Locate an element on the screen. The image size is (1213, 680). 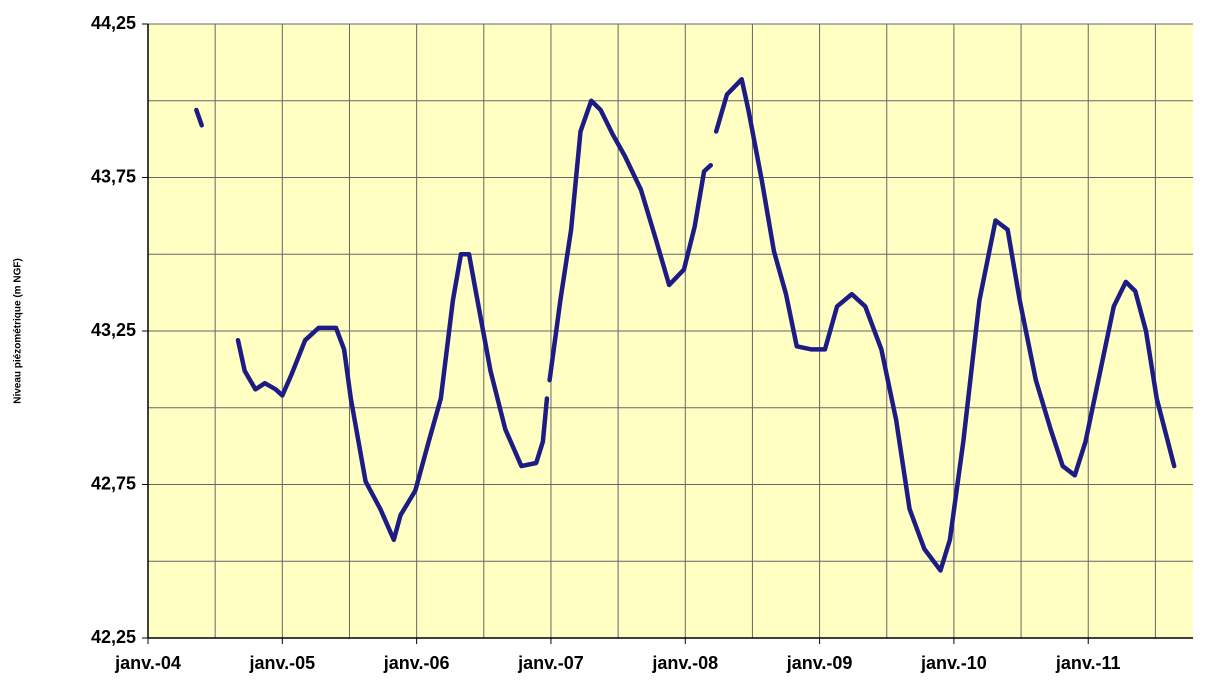
x-tick-label: janv.-04 is located at coordinates (147, 663).